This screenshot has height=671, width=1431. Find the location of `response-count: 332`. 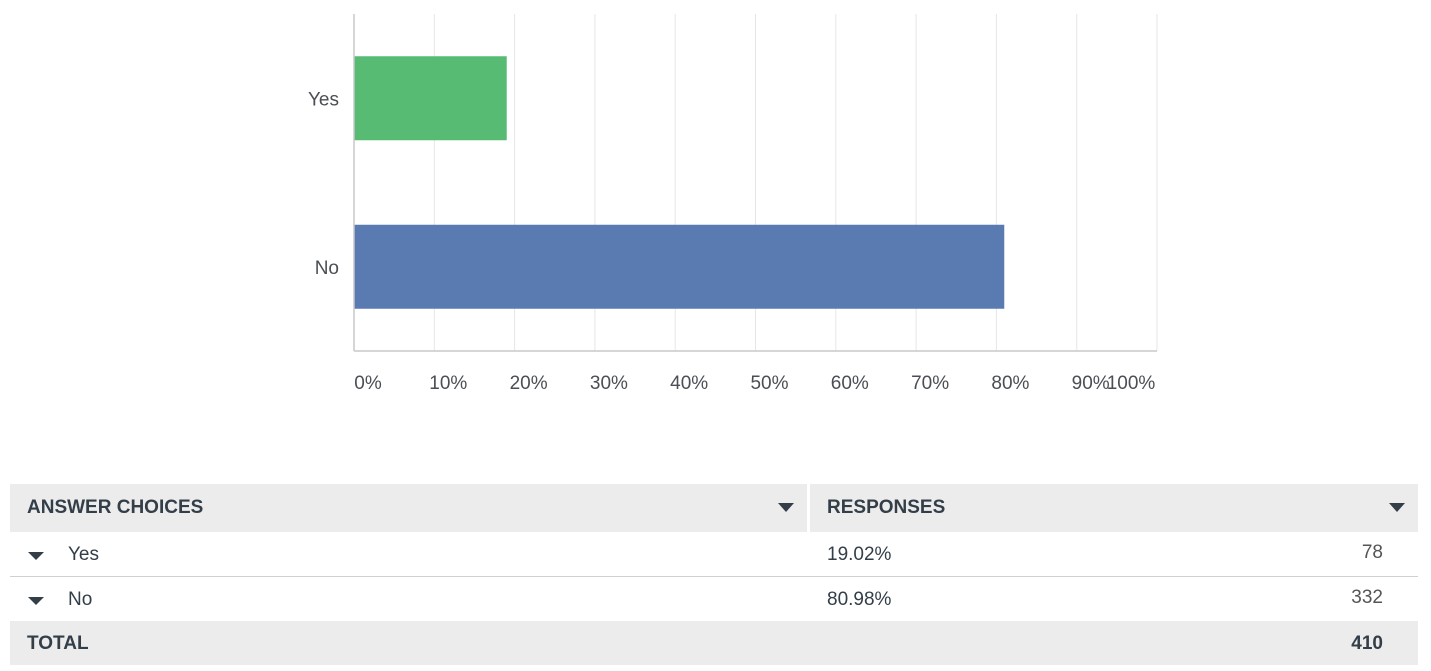

response-count: 332 is located at coordinates (1367, 597).